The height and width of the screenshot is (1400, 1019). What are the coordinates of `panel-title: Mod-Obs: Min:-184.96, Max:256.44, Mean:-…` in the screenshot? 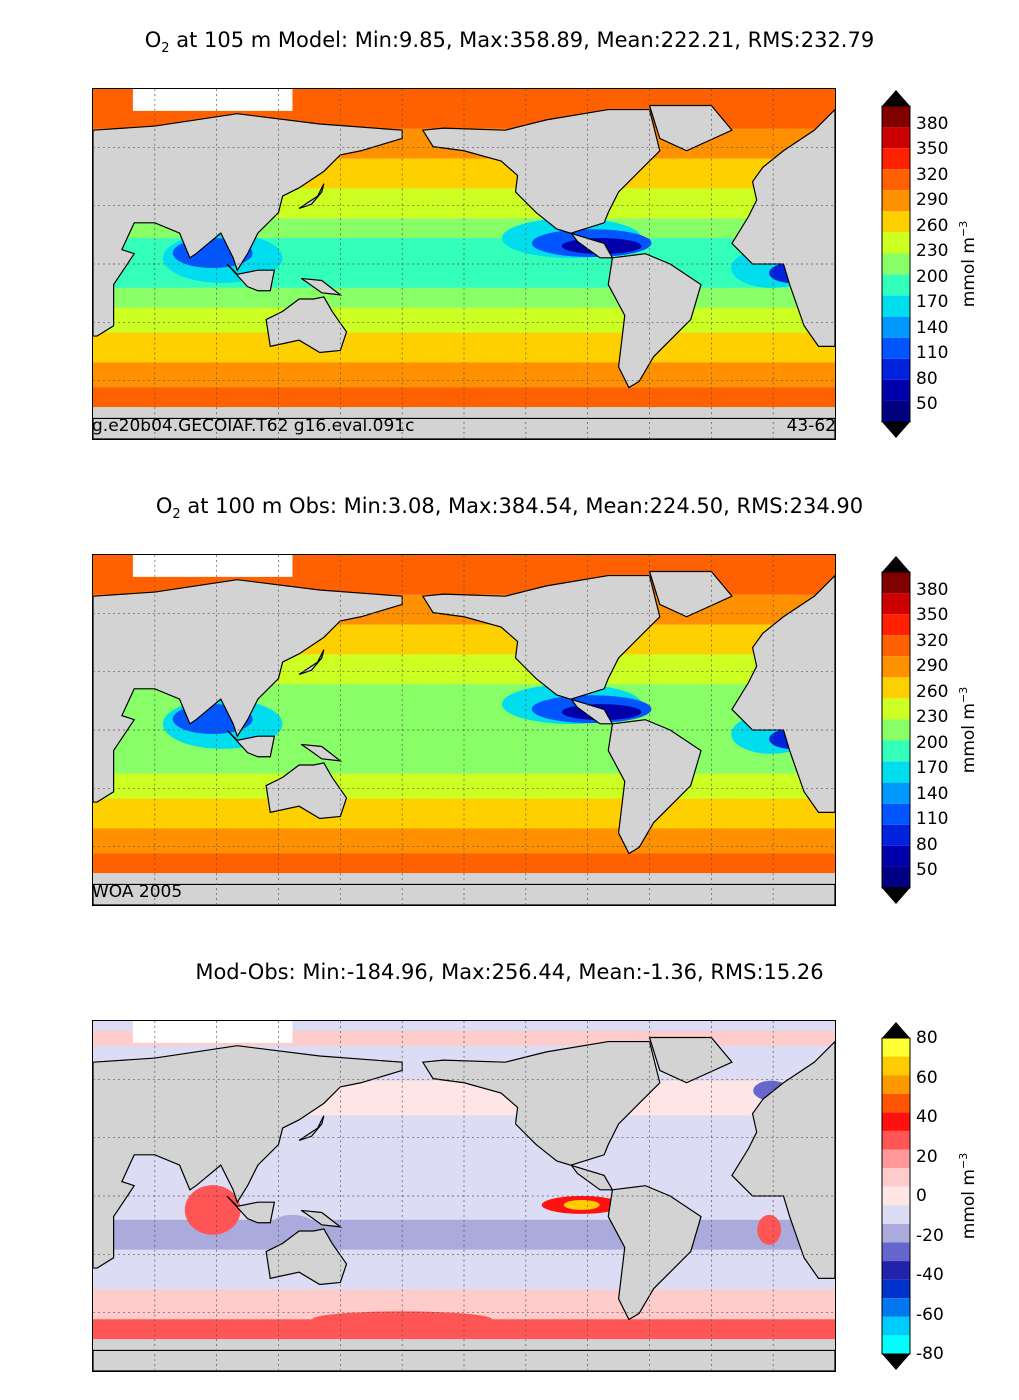 It's located at (509, 972).